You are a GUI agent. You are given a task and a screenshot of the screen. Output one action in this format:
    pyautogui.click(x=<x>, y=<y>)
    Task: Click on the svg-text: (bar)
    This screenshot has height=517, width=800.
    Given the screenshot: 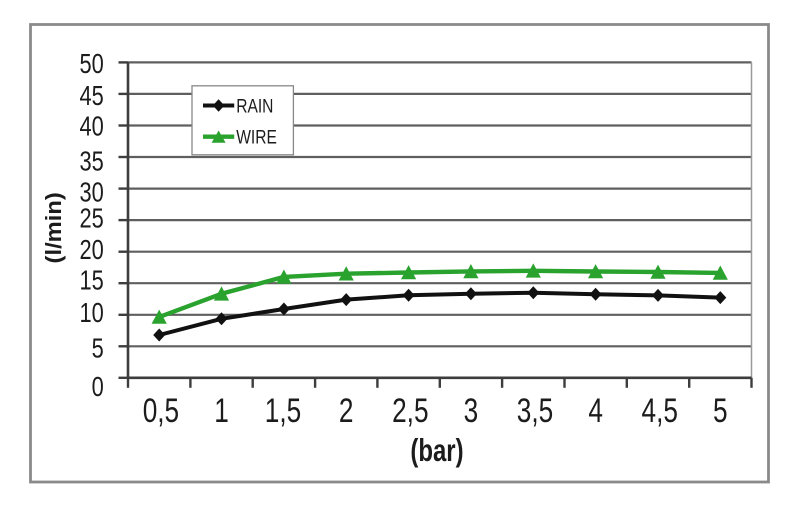 What is the action you would take?
    pyautogui.click(x=436, y=450)
    